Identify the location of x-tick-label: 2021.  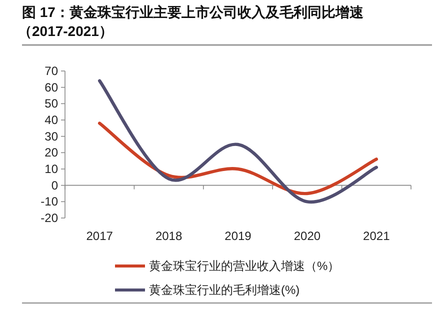
(376, 236).